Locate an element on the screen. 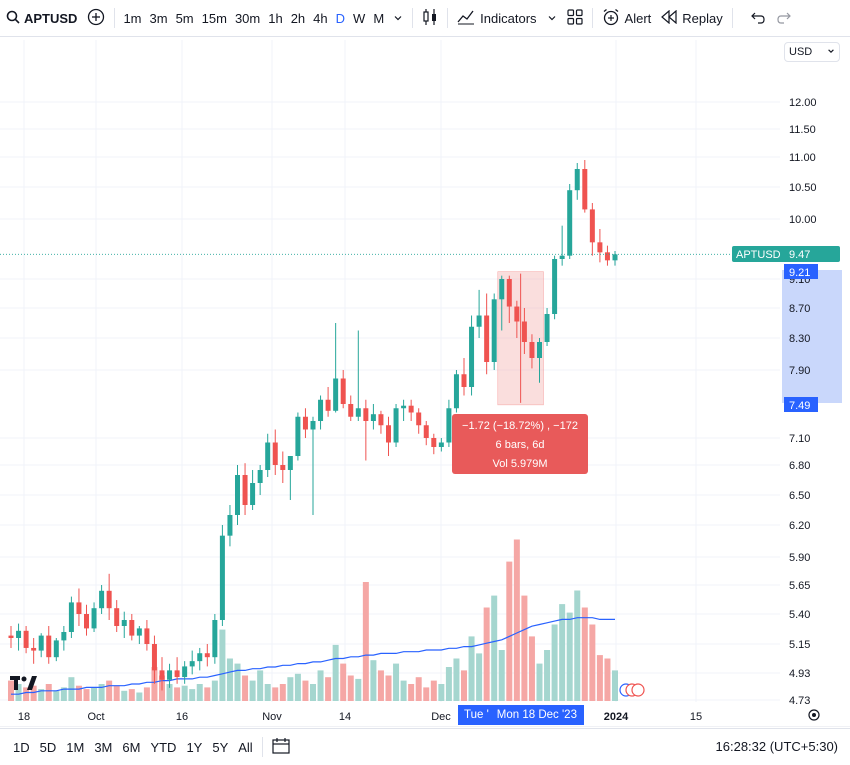 This screenshot has height=765, width=850. range-bottom-tag is located at coordinates (801, 404).